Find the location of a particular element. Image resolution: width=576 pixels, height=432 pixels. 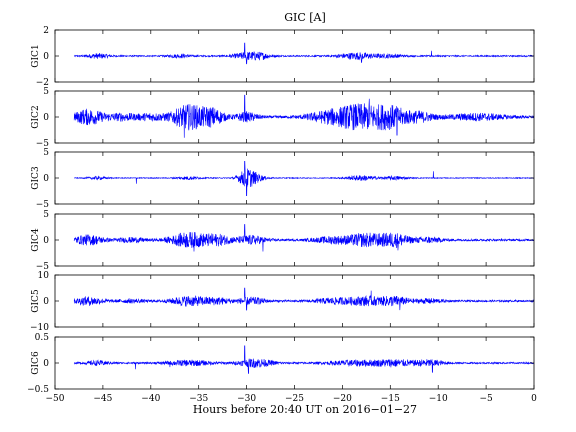

x-tick-label: −5 is located at coordinates (486, 399).